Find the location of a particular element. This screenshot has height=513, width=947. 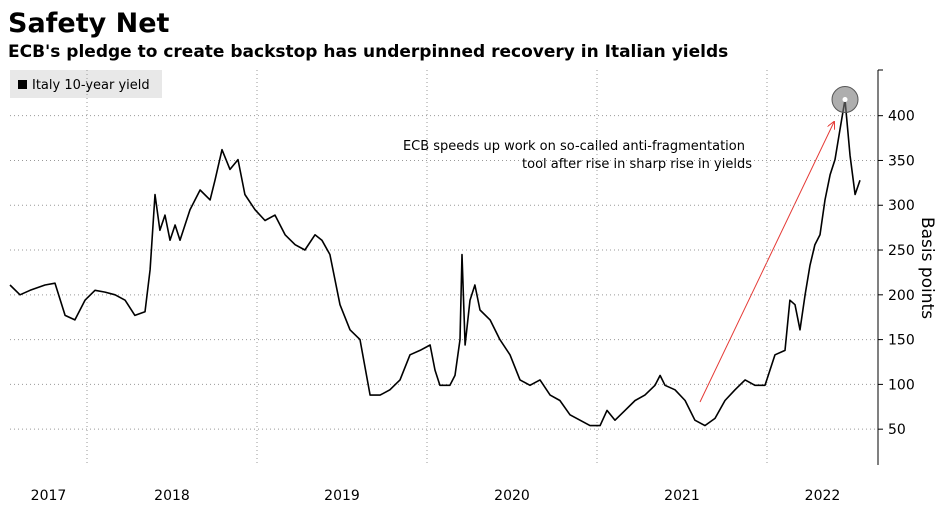

y-tick-label: 400 is located at coordinates (901, 117).